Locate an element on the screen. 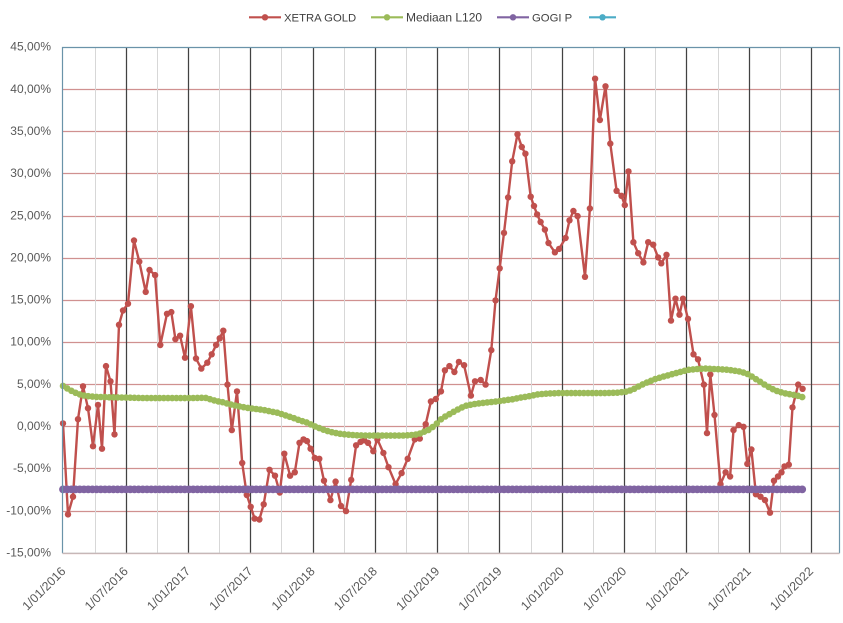 This screenshot has width=843, height=623. svg-text: 15,00% is located at coordinates (30, 300).